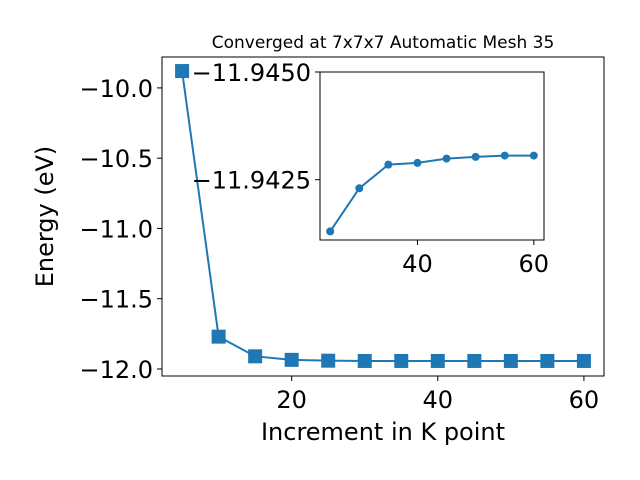  I want to click on y-tick-label: −11.5, so click(116, 300).